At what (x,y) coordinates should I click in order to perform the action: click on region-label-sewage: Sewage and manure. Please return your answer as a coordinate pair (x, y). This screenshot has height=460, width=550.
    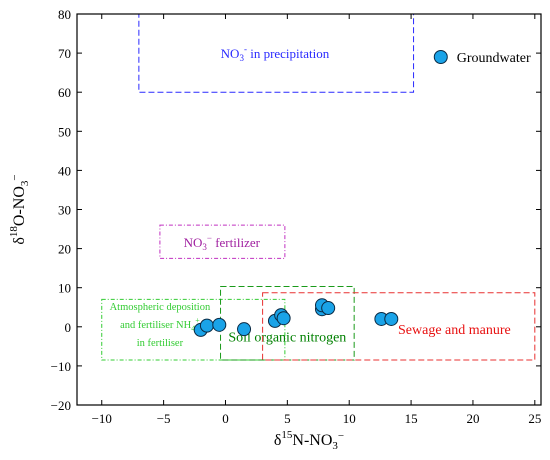
    Looking at the image, I should click on (454, 330).